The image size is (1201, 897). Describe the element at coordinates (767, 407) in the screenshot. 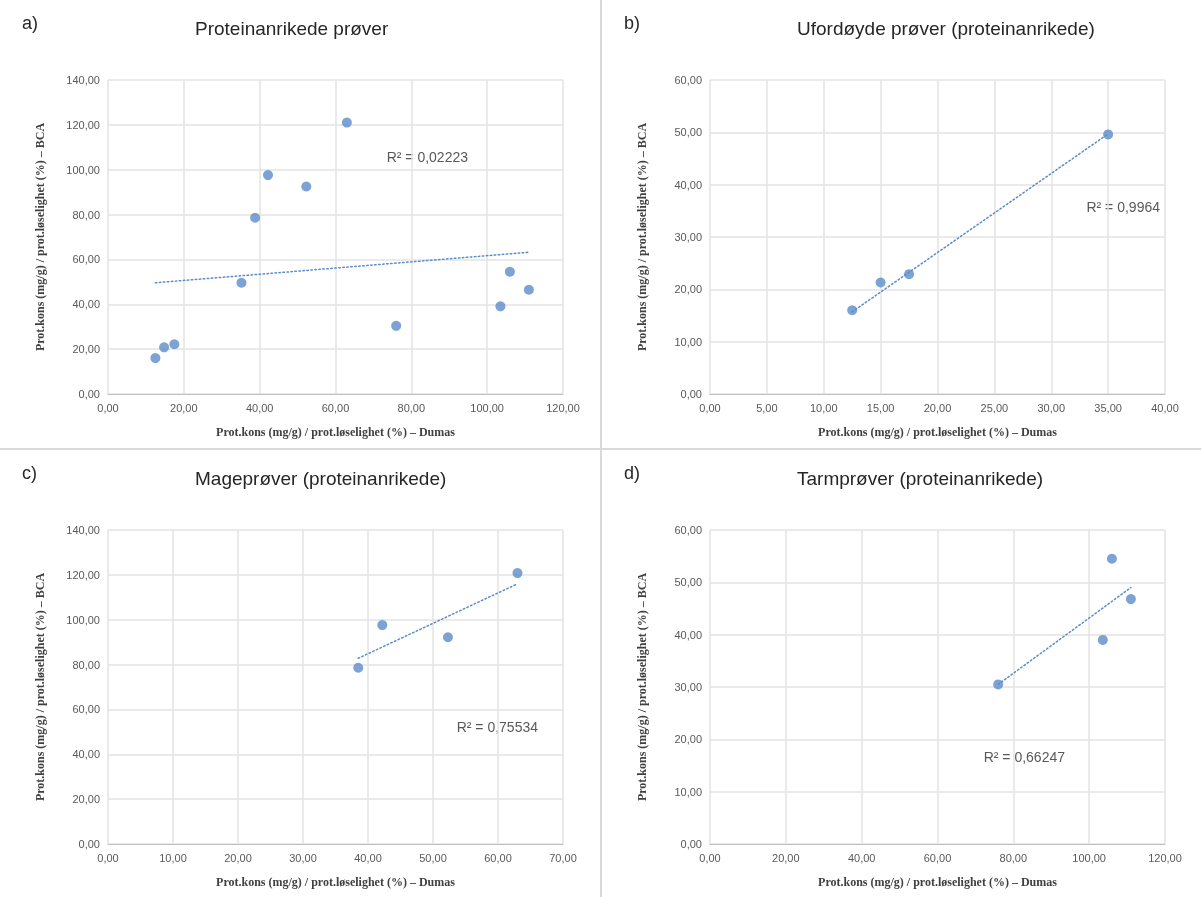

I see `x-tick-label: 5,00` at that location.